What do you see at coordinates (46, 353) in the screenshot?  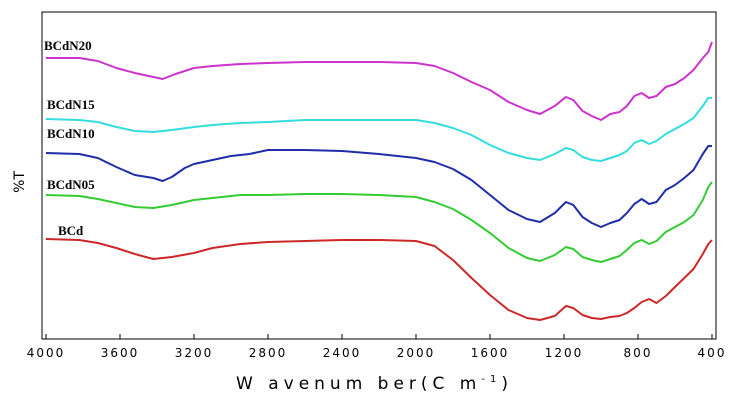 I see `x-tick-label: 4000` at bounding box center [46, 353].